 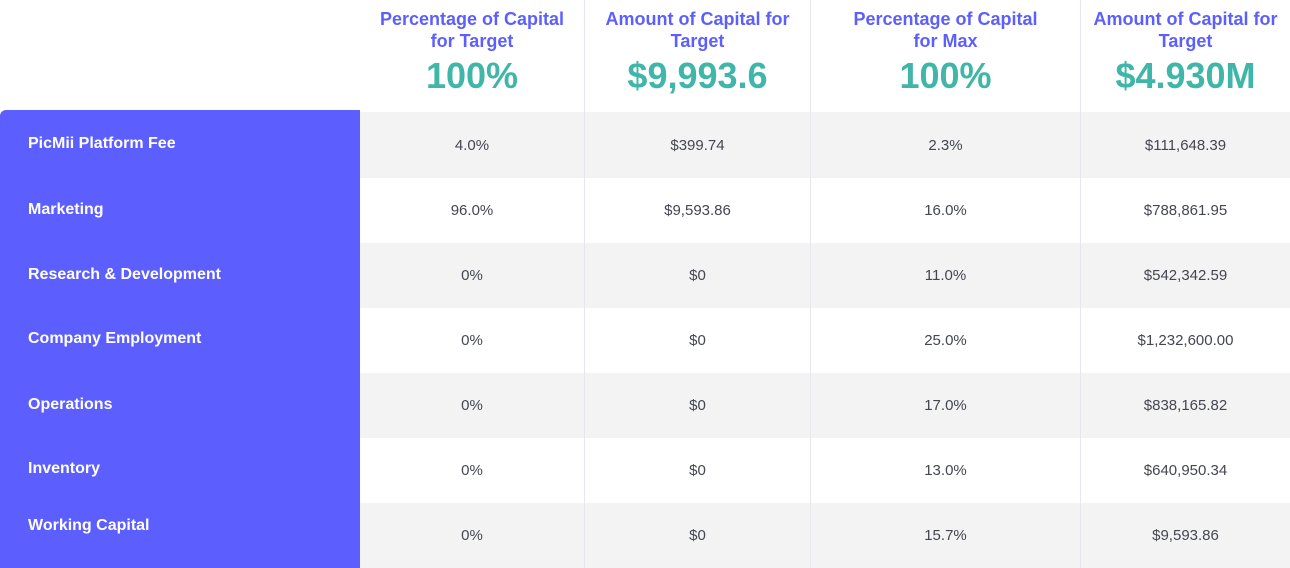 I want to click on table-row: 0% $0 15.7% $9,593.86, so click(x=825, y=535).